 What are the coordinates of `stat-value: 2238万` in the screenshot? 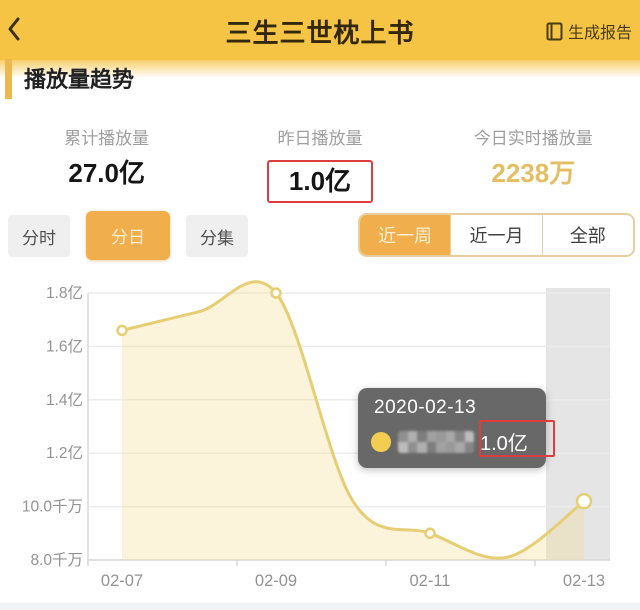 It's located at (533, 173).